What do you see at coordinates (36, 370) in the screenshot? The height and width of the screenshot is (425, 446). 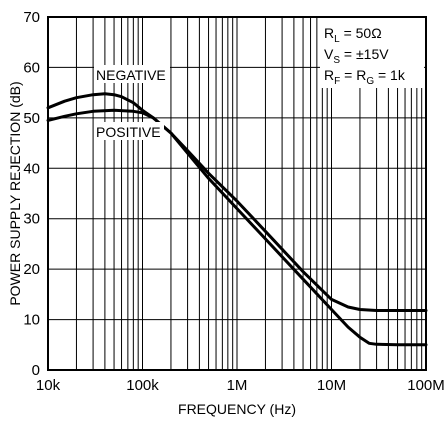 I see `y-tick-label: 0` at bounding box center [36, 370].